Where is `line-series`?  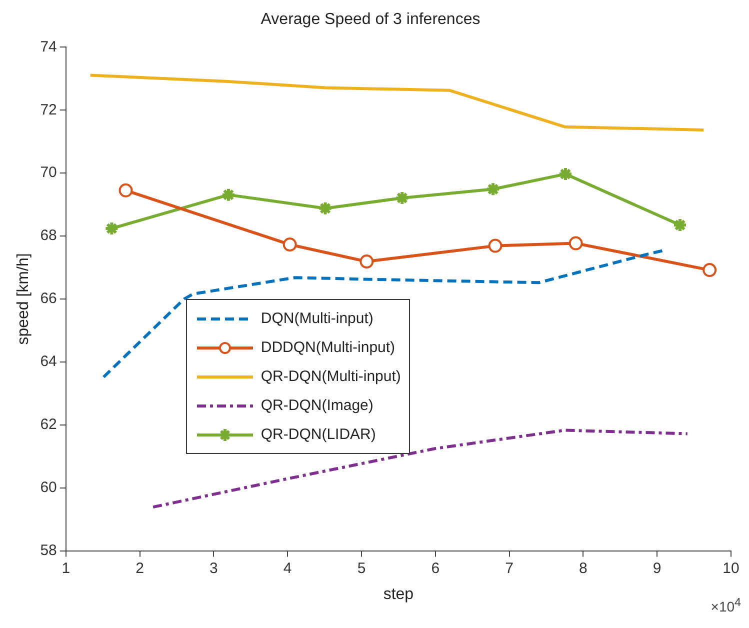 line-series is located at coordinates (420, 468).